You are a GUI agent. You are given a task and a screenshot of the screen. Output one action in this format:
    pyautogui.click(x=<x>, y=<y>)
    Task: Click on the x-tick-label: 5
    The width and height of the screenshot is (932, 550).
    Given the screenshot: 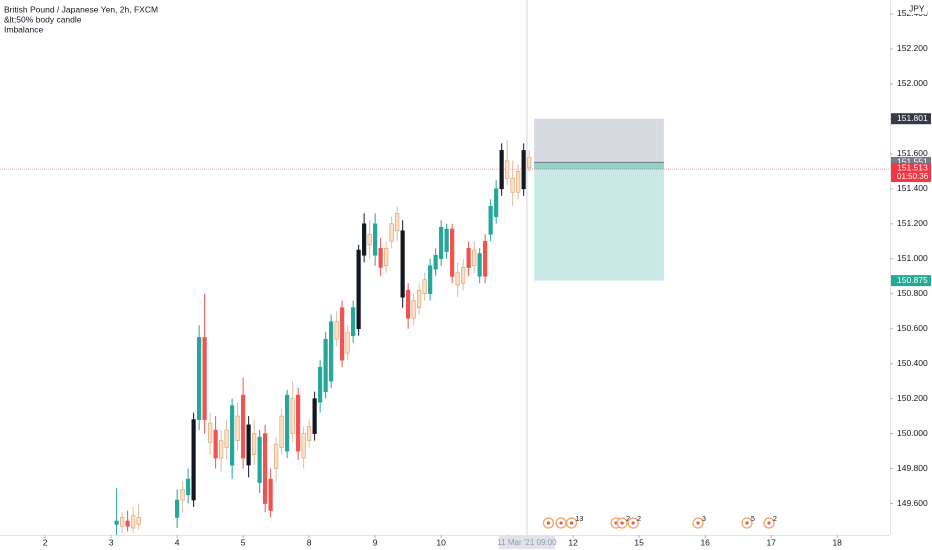 What is the action you would take?
    pyautogui.click(x=243, y=542)
    